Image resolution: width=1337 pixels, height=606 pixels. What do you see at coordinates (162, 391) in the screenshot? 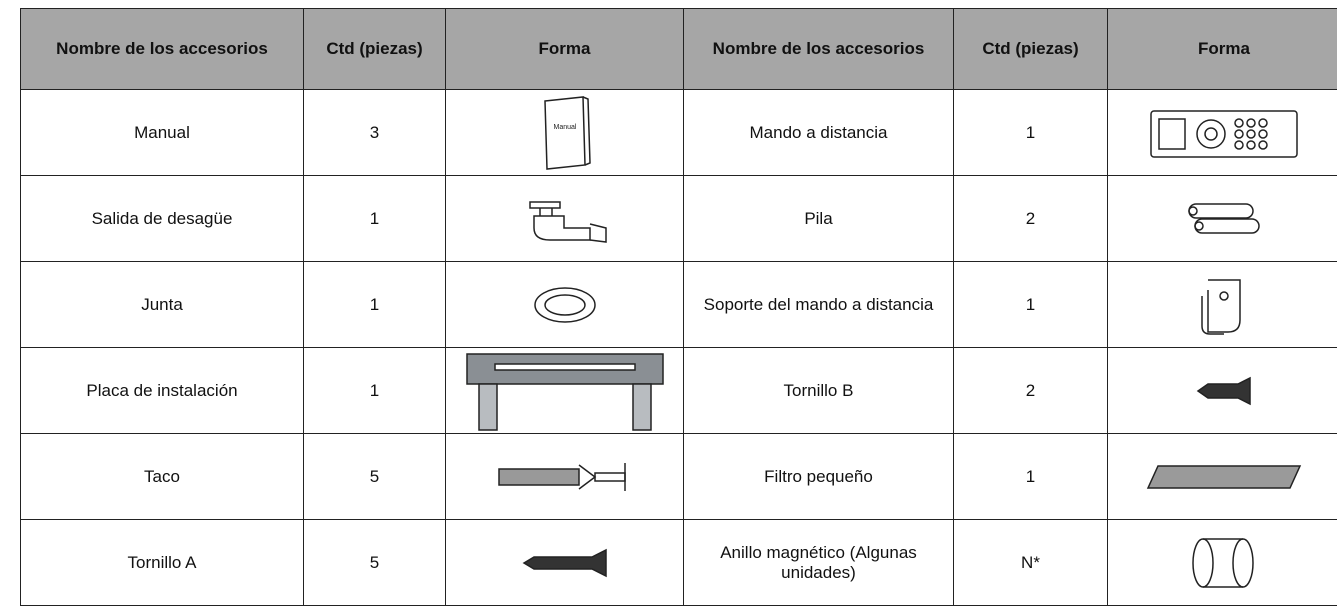
I see `name-cell: Placa de instalación` at bounding box center [162, 391].